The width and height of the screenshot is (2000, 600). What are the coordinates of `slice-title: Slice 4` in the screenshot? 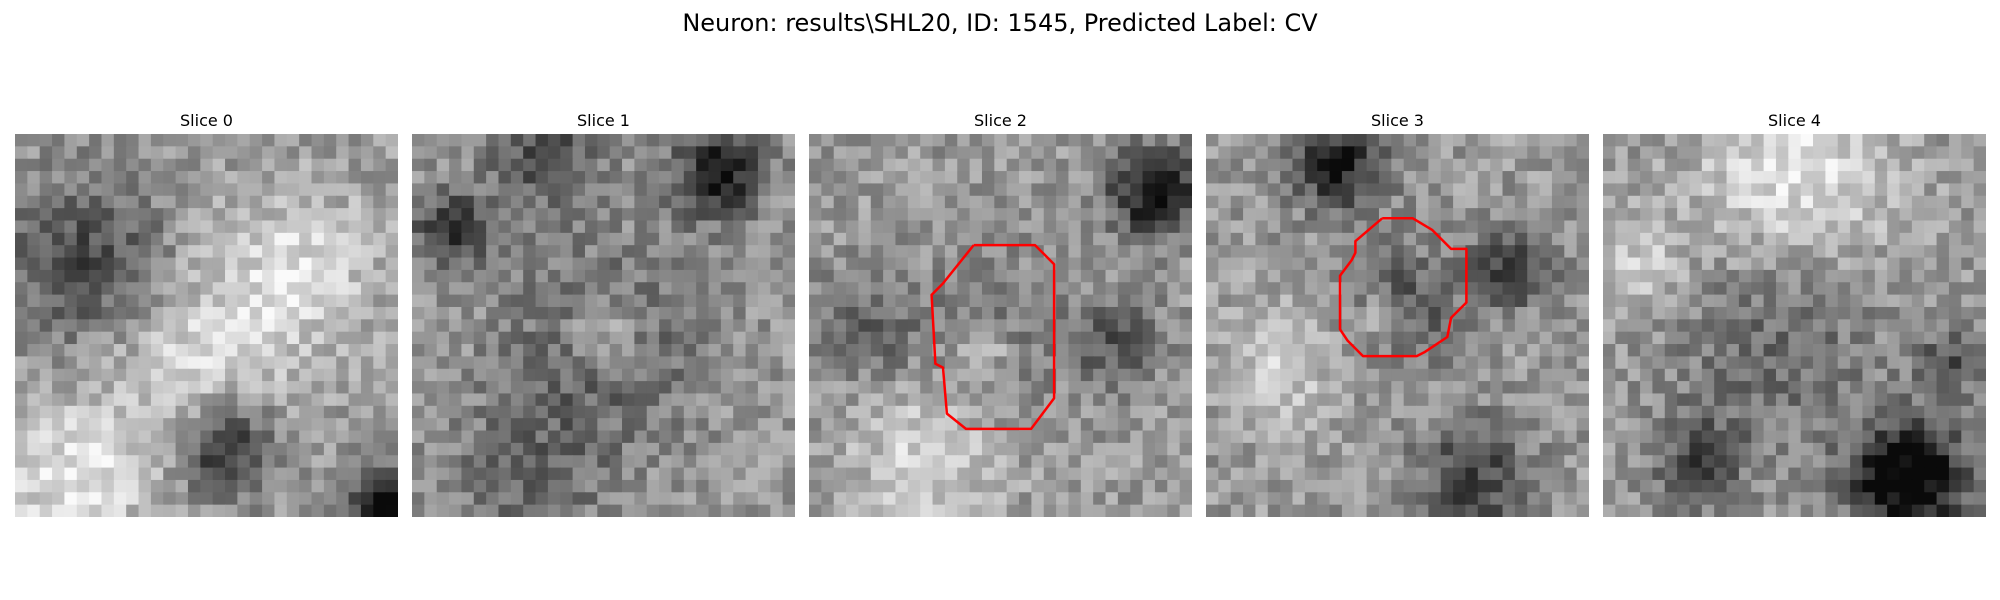 It's located at (1794, 120).